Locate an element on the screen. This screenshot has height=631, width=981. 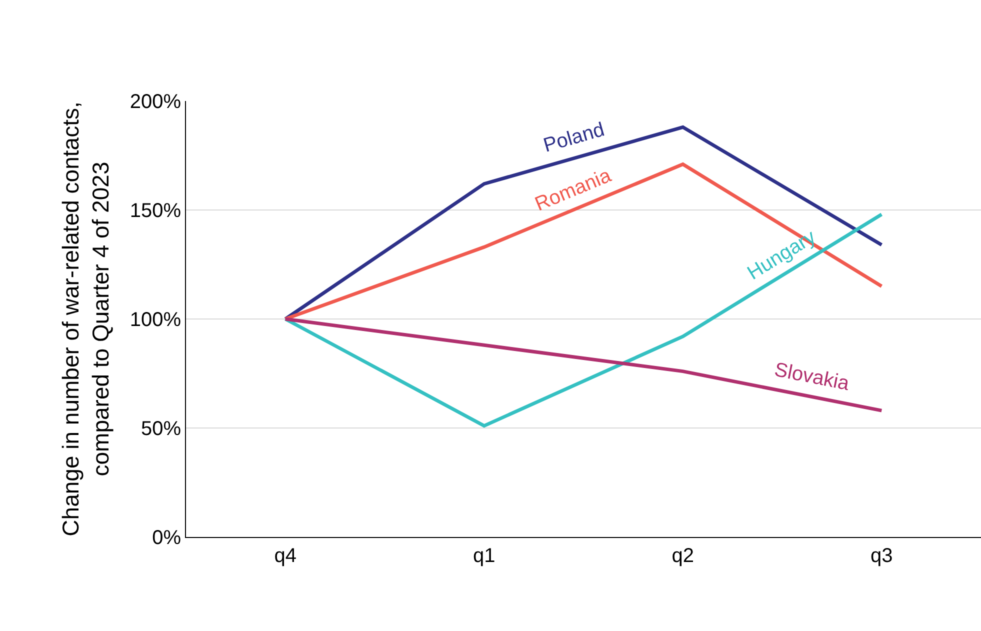
x-tick-label: q2 is located at coordinates (683, 556).